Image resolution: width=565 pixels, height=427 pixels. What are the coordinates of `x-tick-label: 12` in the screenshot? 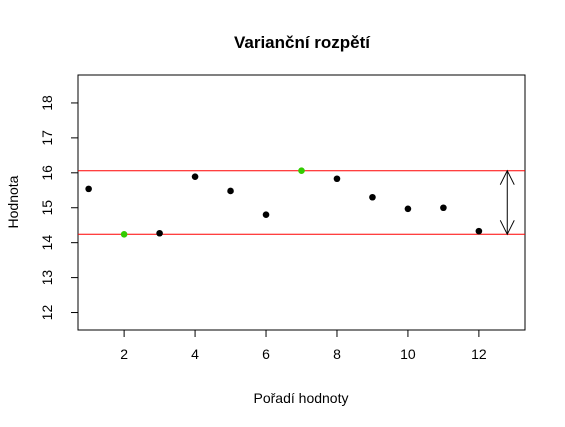 It's located at (479, 354).